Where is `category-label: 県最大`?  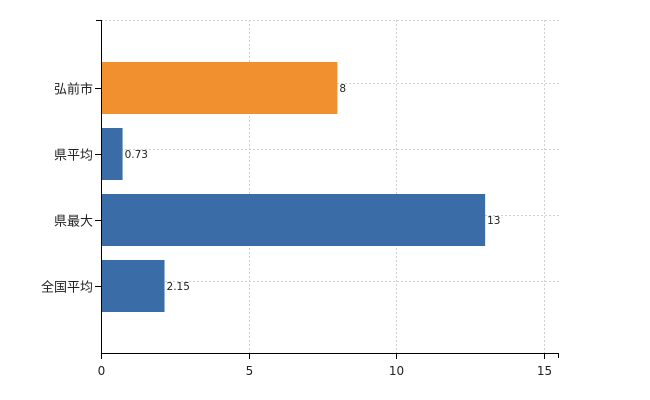
category-label: 県最大 is located at coordinates (73, 222).